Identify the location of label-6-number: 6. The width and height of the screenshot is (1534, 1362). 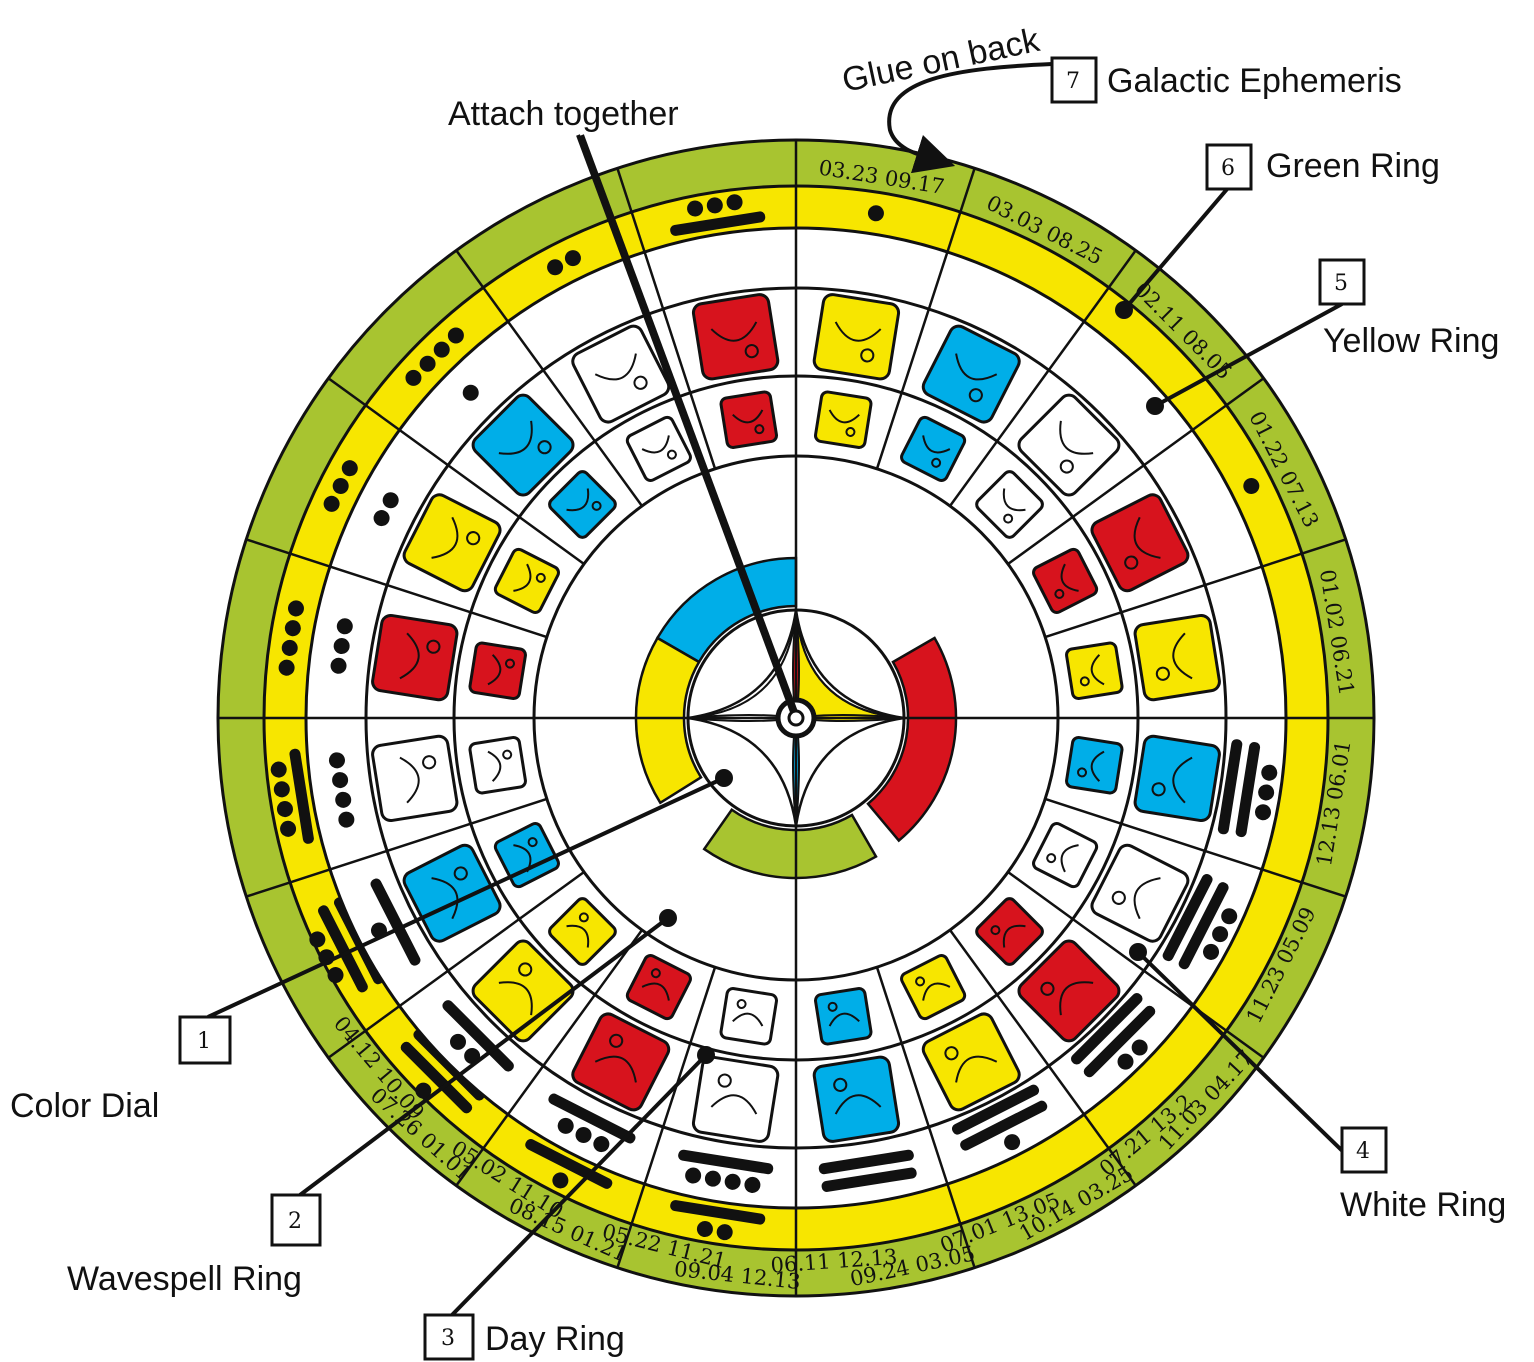
(1228, 168).